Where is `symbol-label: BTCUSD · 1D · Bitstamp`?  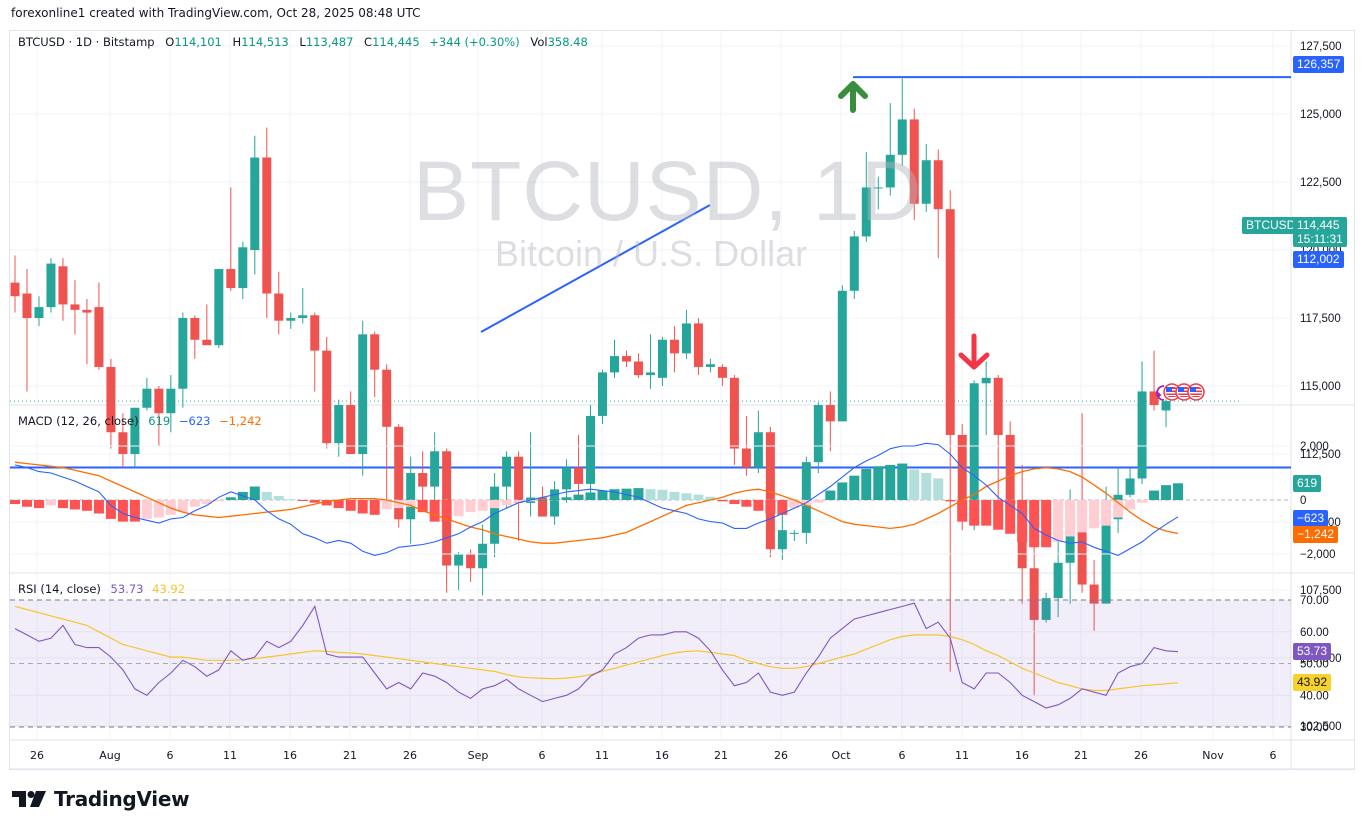 symbol-label: BTCUSD · 1D · Bitstamp is located at coordinates (86, 42).